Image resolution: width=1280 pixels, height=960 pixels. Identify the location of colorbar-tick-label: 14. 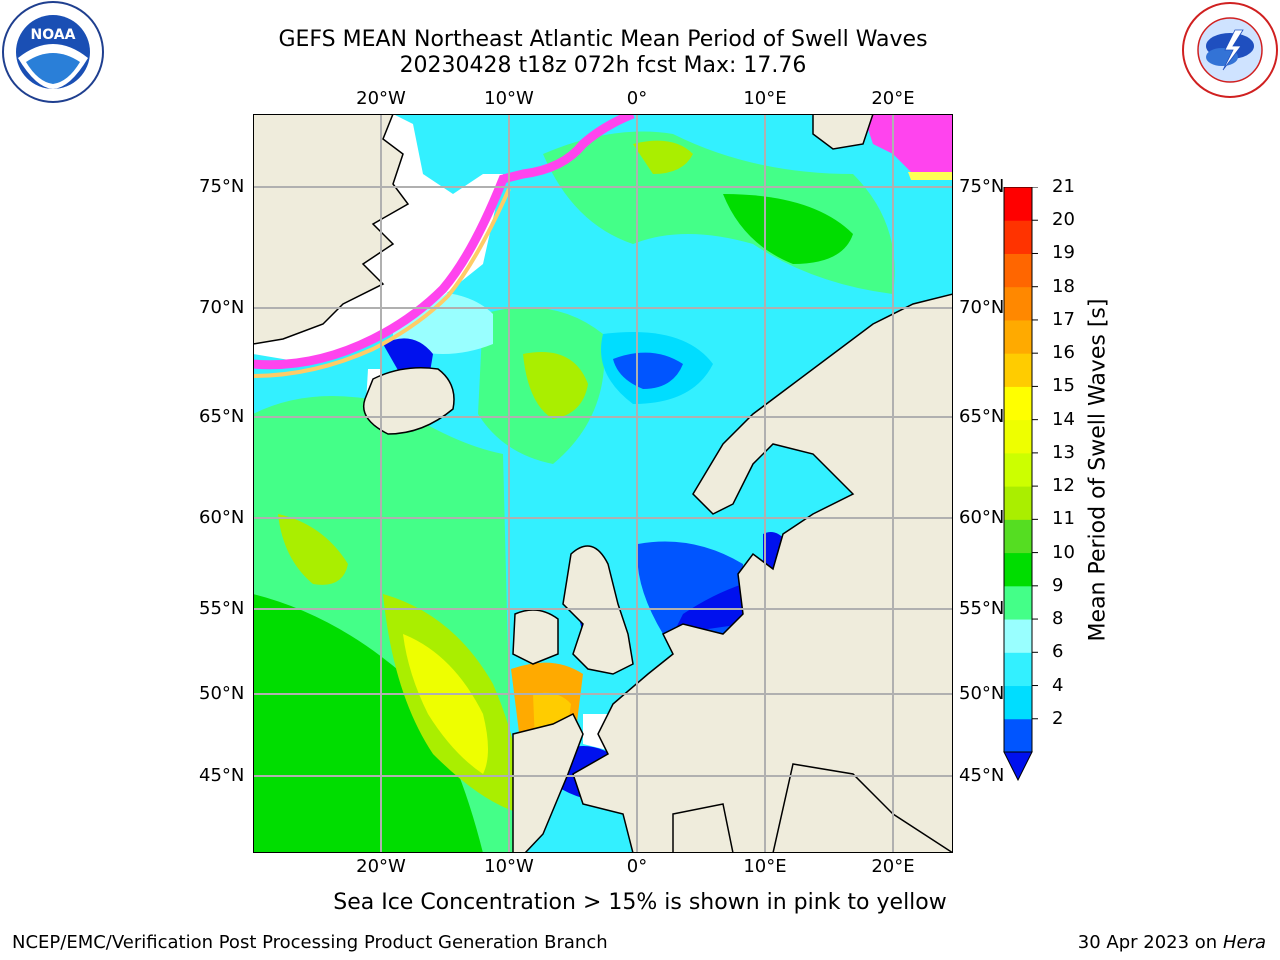
(1063, 419).